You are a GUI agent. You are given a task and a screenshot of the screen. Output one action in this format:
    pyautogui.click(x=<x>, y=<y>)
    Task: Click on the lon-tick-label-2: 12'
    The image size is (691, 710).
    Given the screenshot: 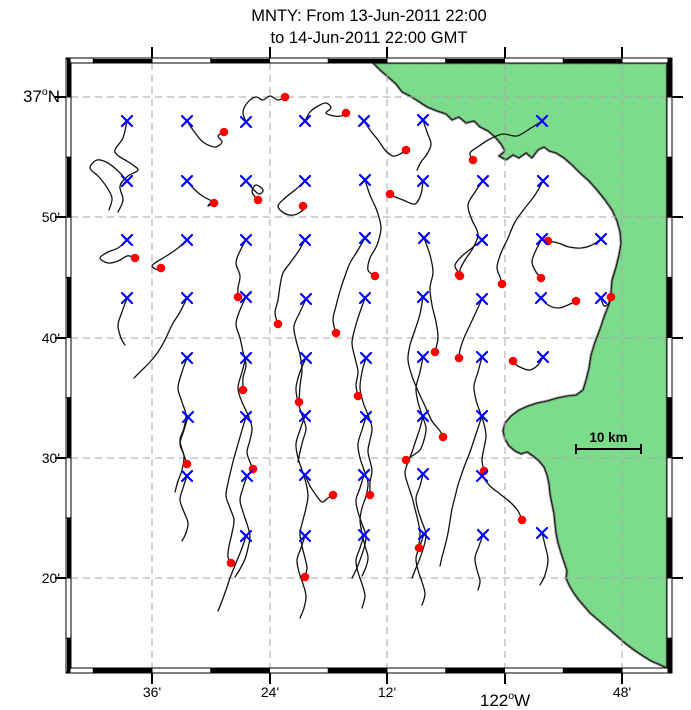 What is the action you would take?
    pyautogui.click(x=387, y=692)
    